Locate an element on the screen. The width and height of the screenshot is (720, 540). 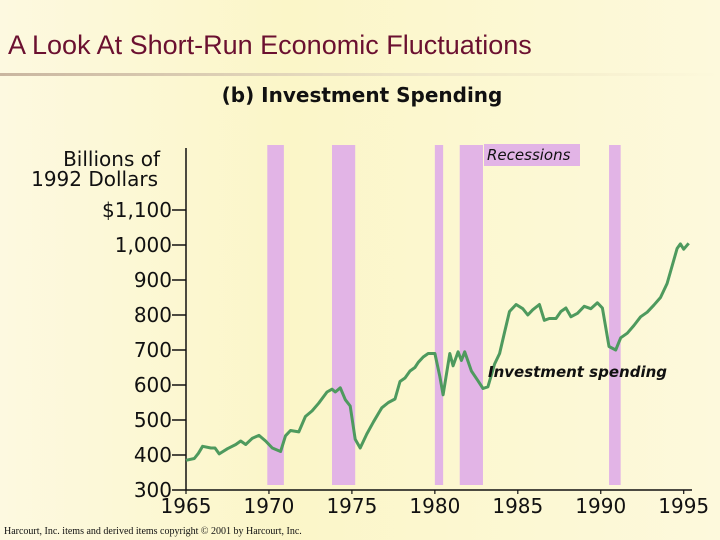
y-tick-label-400: 400 is located at coordinates (153, 455).